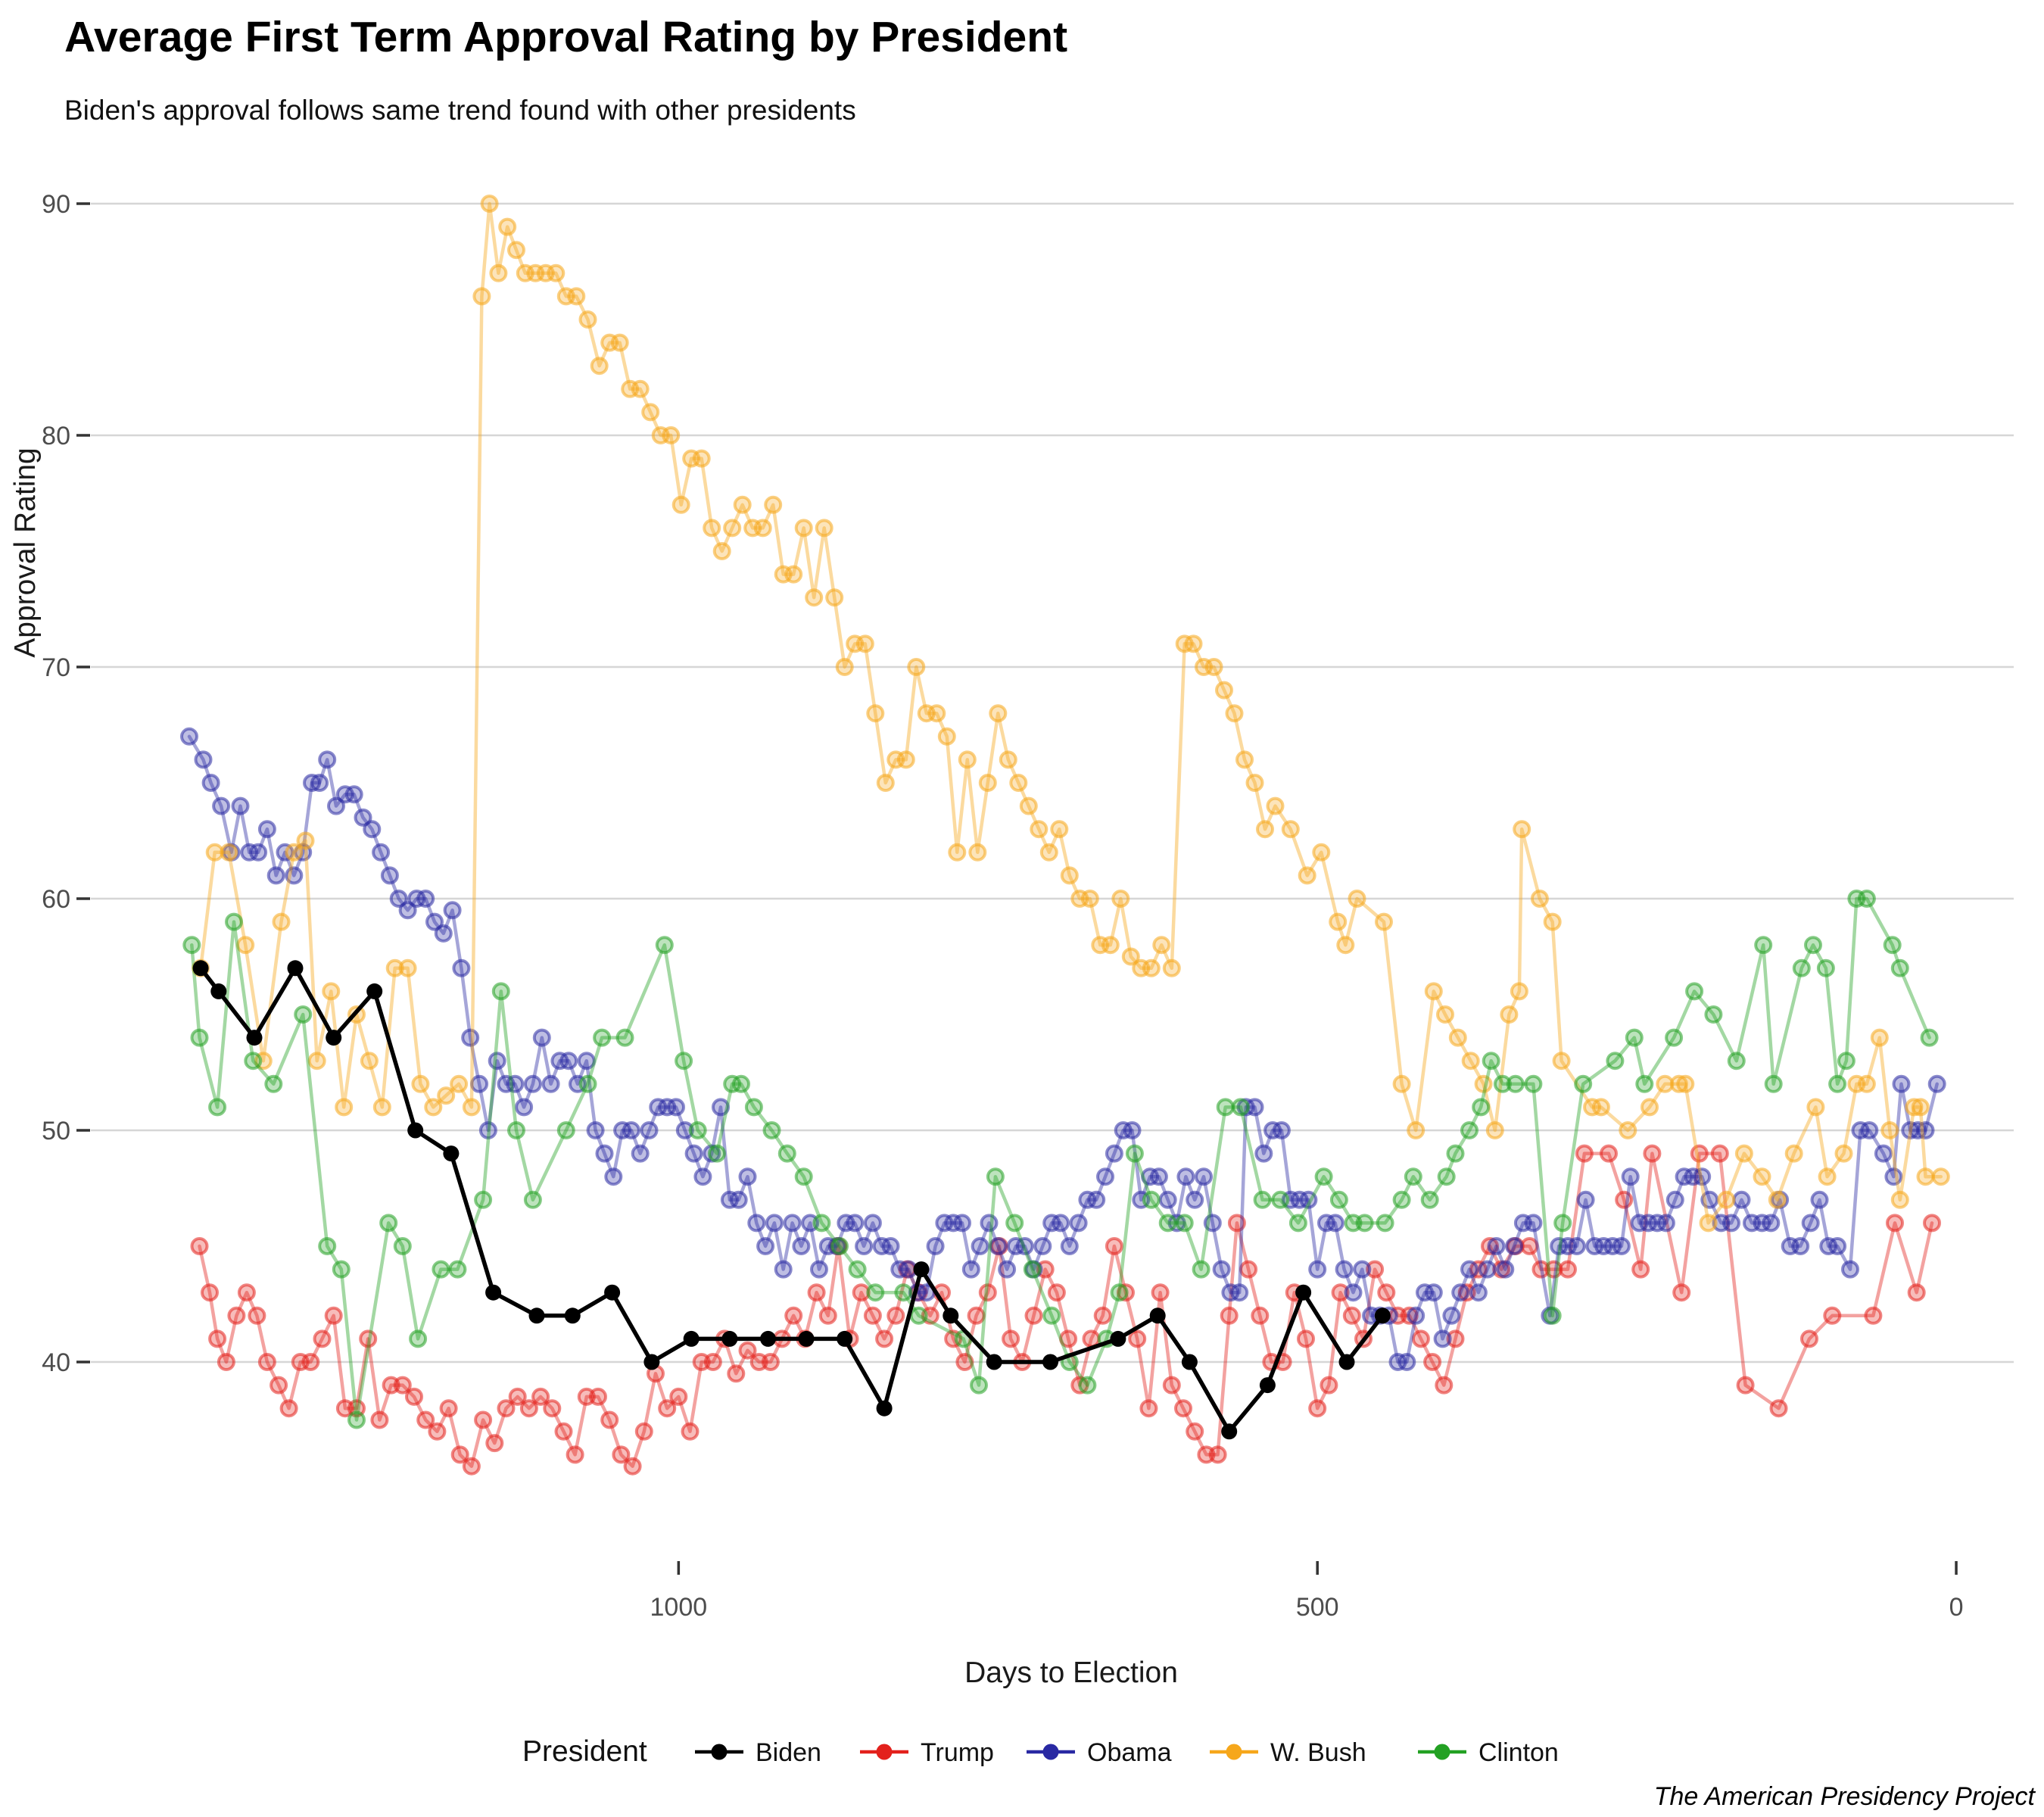 The height and width of the screenshot is (1817, 2044). I want to click on y-tick-label-50: 50, so click(56, 1131).